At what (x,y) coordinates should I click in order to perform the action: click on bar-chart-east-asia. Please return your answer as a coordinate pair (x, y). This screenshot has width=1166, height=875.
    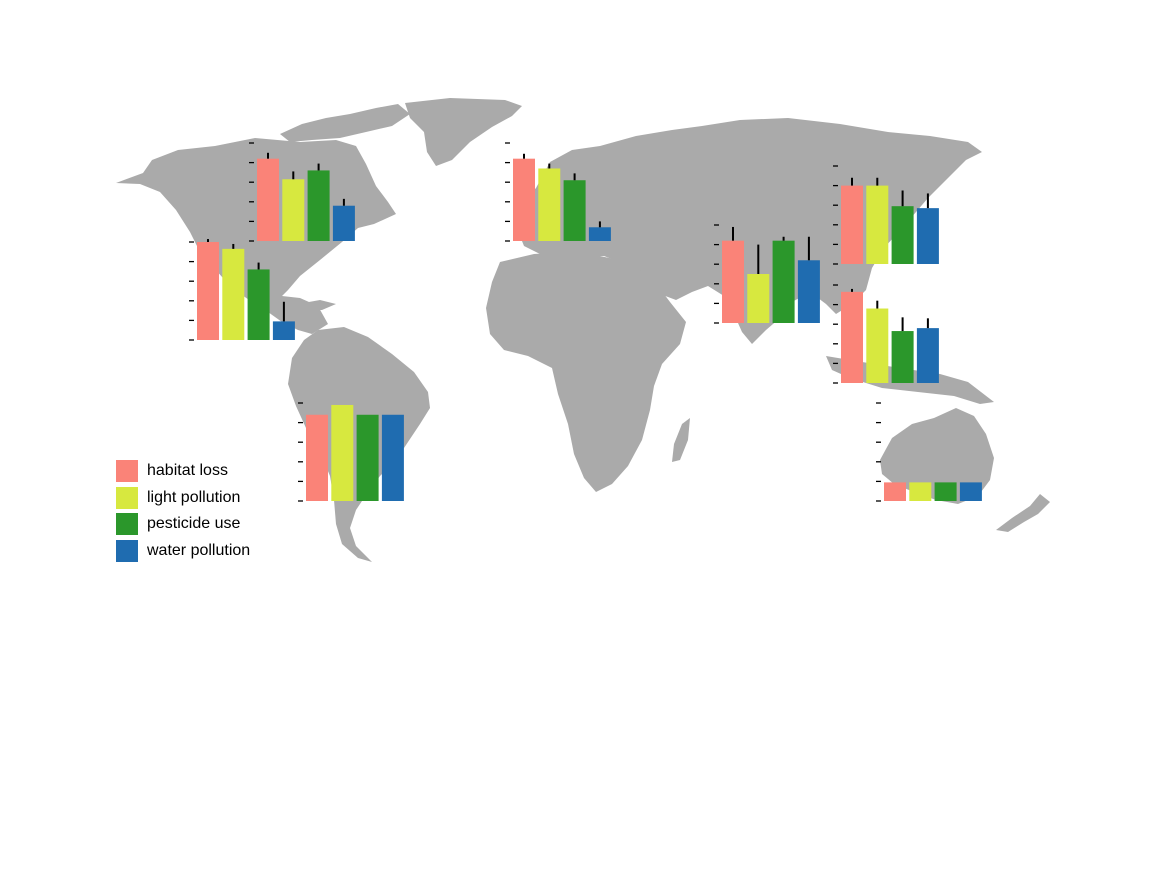
    Looking at the image, I should click on (886, 215).